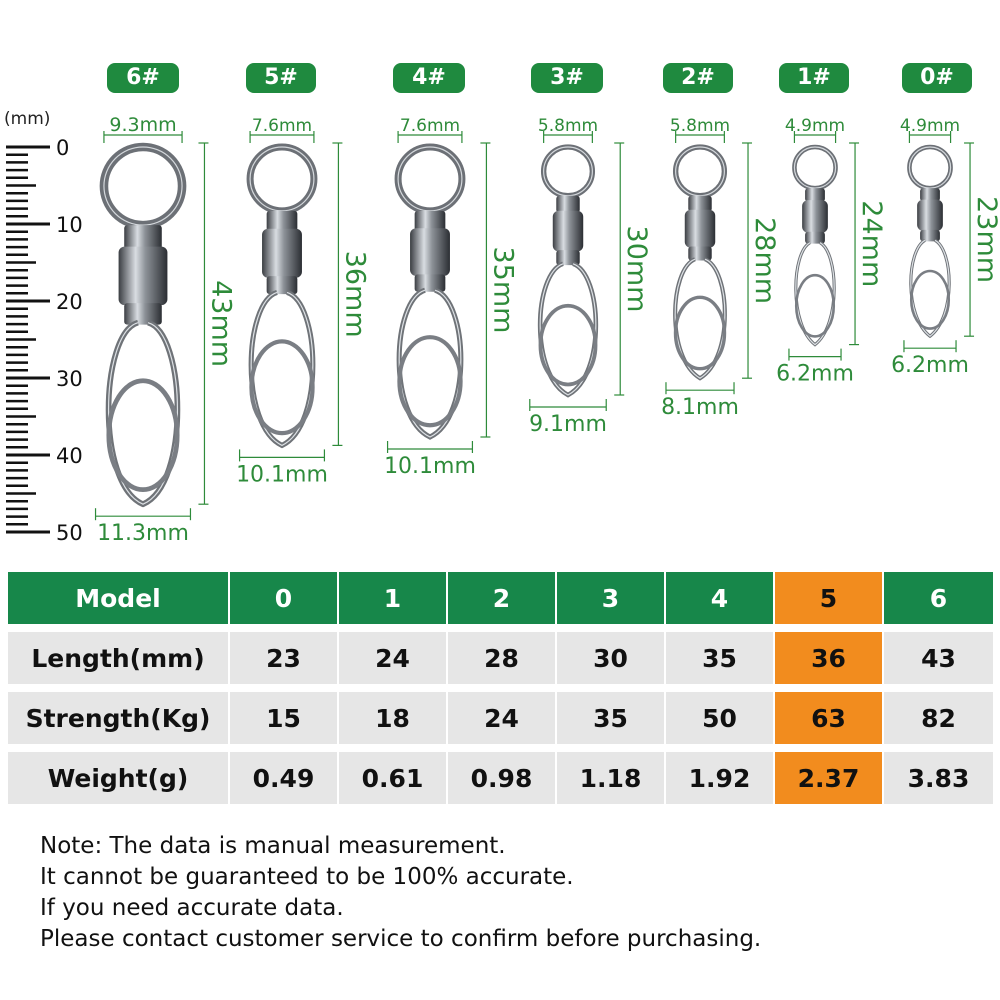 The image size is (1000, 1000). Describe the element at coordinates (142, 125) in the screenshot. I see `ring-width-label: 9.3mm` at that location.